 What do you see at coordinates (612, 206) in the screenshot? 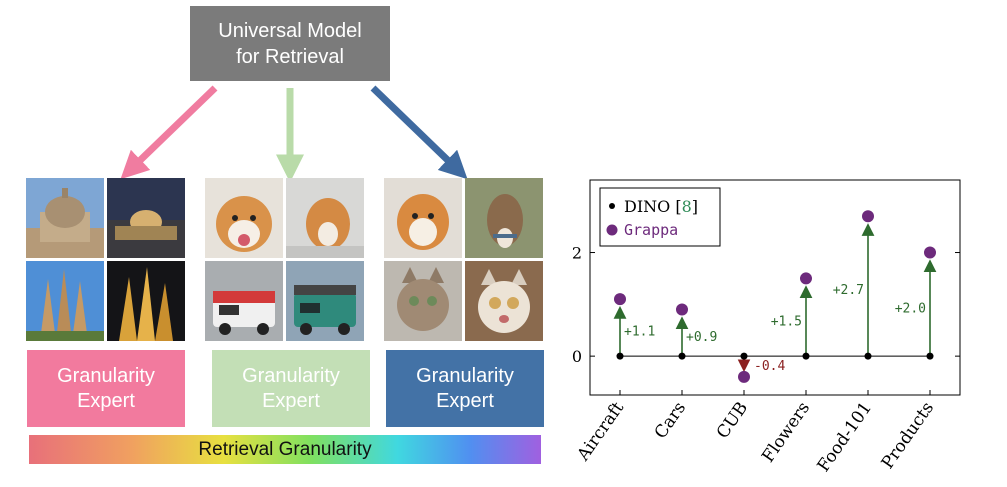
I see `legend-dino-marker` at bounding box center [612, 206].